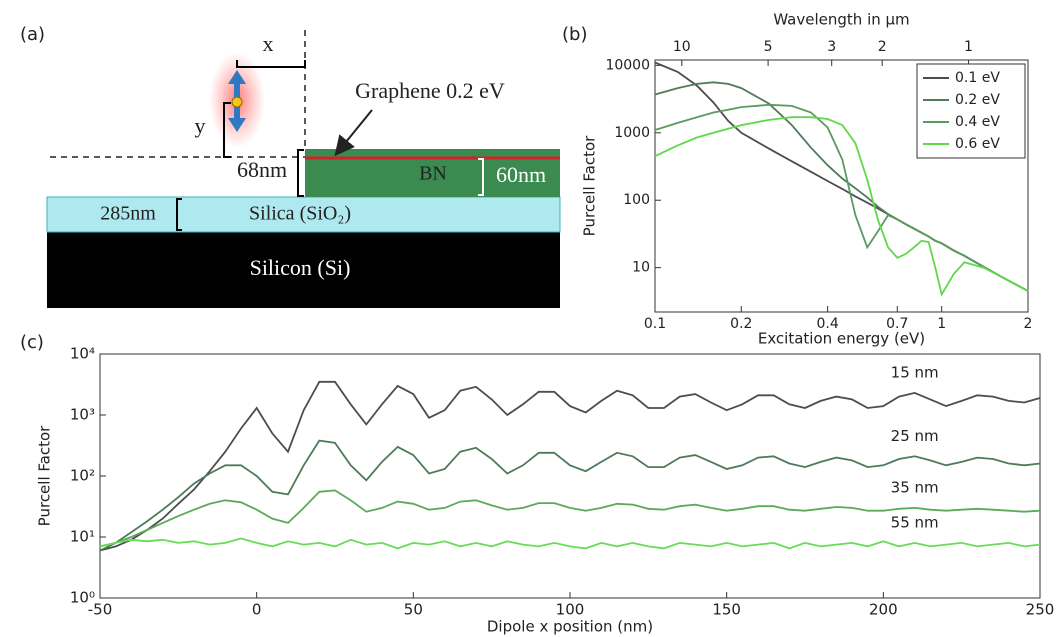 The height and width of the screenshot is (637, 1058). What do you see at coordinates (300, 173) in the screenshot?
I see `gap-bracket` at bounding box center [300, 173].